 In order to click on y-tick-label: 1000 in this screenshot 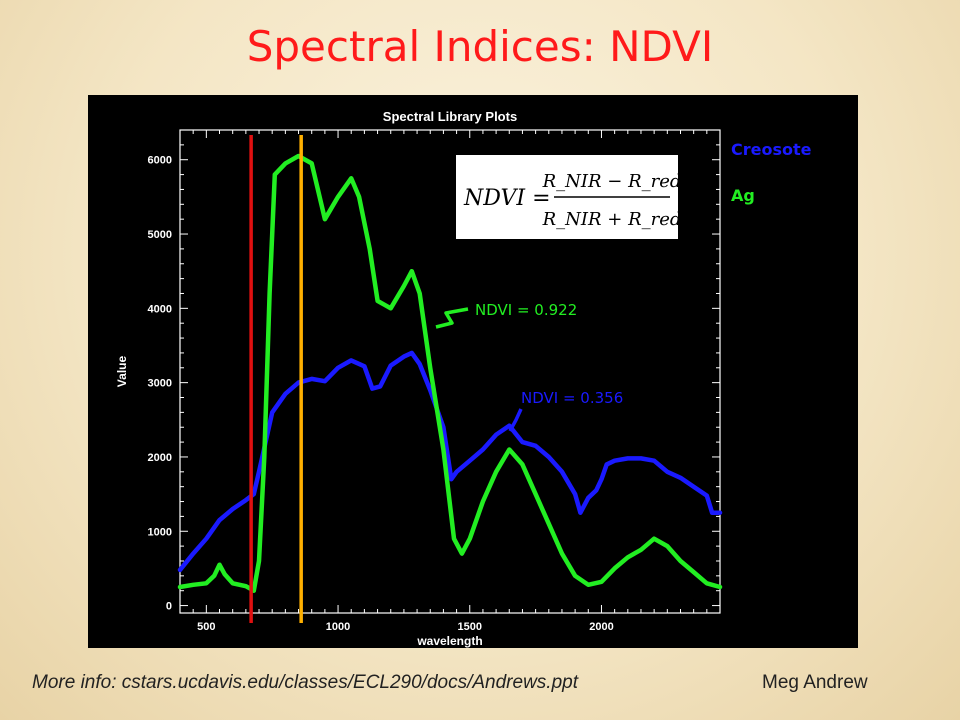, I will do `click(160, 532)`.